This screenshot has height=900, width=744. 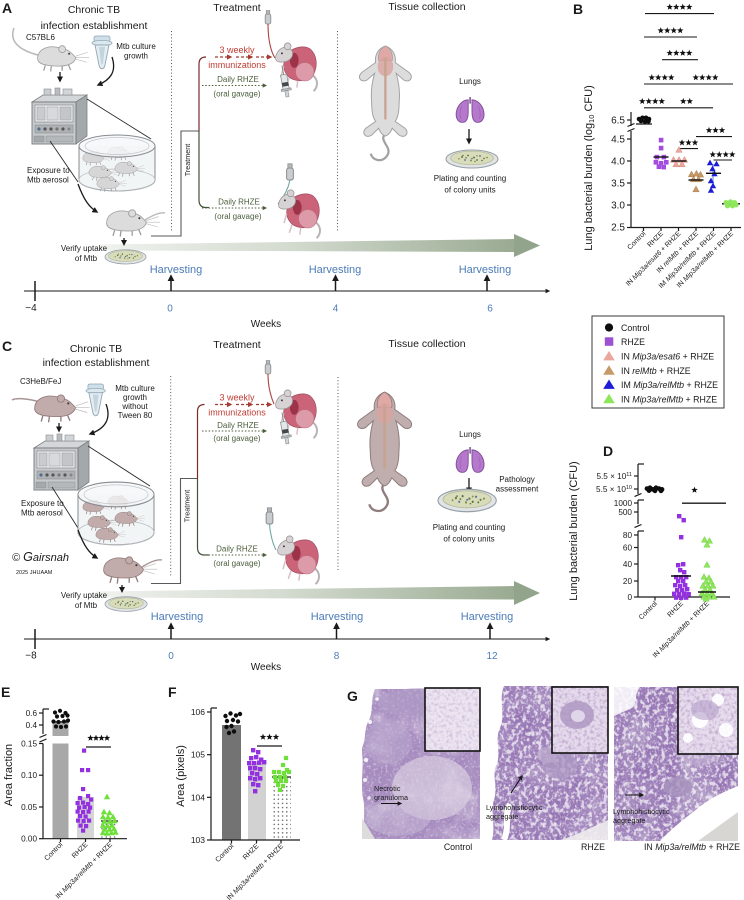 I want to click on svg-text: IM Mip3a/relMtb + RHZE, so click(x=669, y=385).